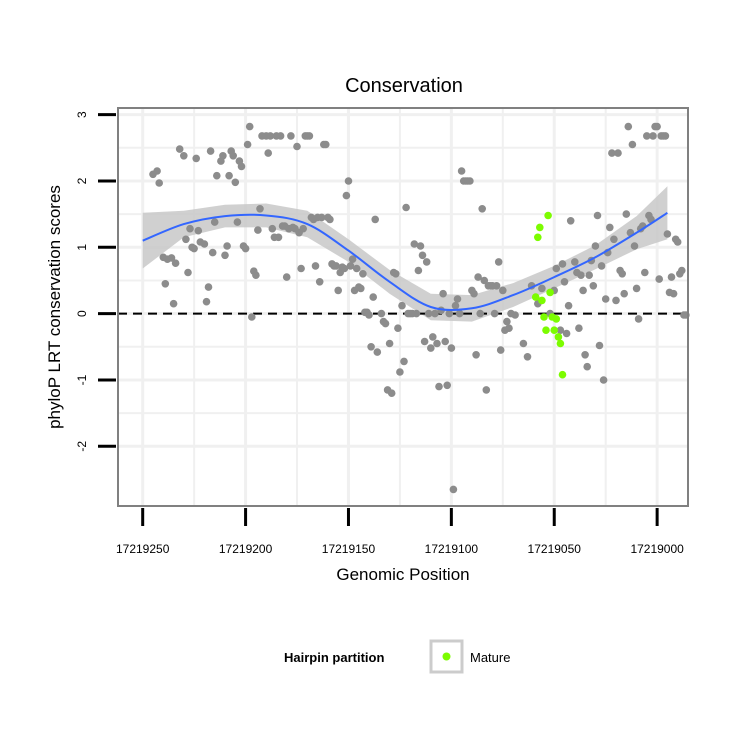  What do you see at coordinates (334, 657) in the screenshot?
I see `legend-title: Hairpin partition` at bounding box center [334, 657].